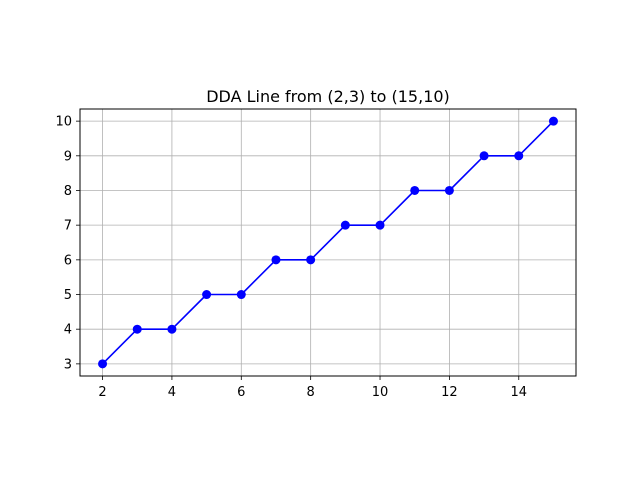 The image size is (640, 484). What do you see at coordinates (241, 392) in the screenshot?
I see `x-tick-label: 6` at bounding box center [241, 392].